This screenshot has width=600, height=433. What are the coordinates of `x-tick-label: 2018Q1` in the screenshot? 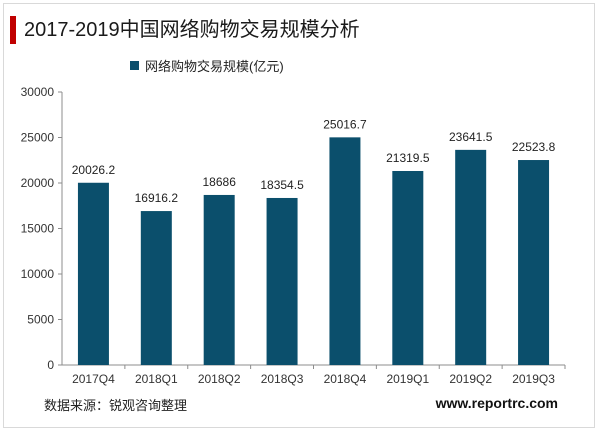 It's located at (156, 379).